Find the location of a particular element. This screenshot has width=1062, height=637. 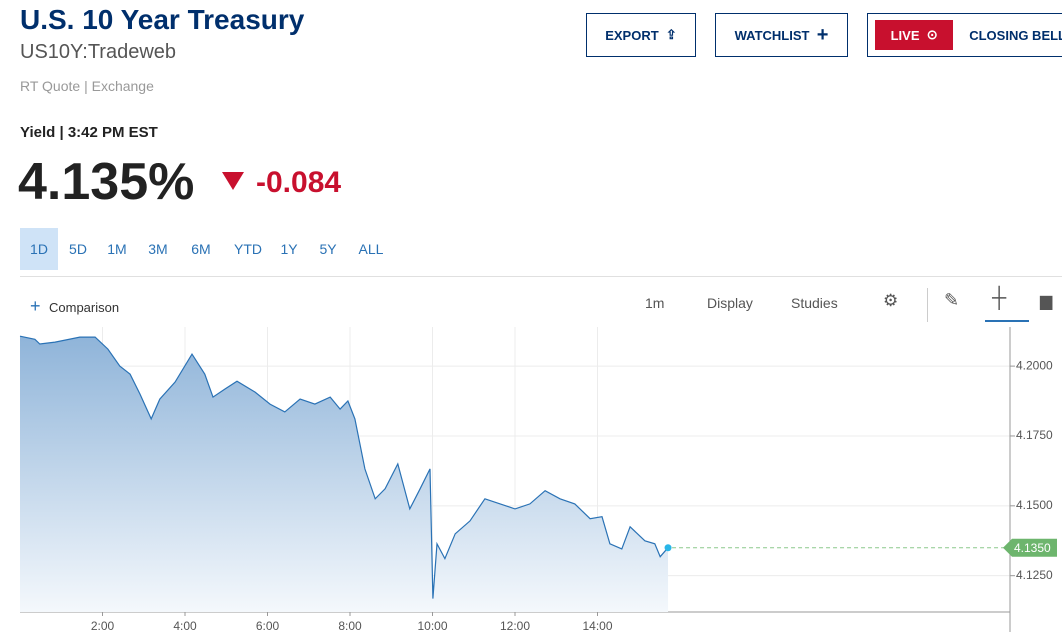

studies-menu: Studies is located at coordinates (814, 303).